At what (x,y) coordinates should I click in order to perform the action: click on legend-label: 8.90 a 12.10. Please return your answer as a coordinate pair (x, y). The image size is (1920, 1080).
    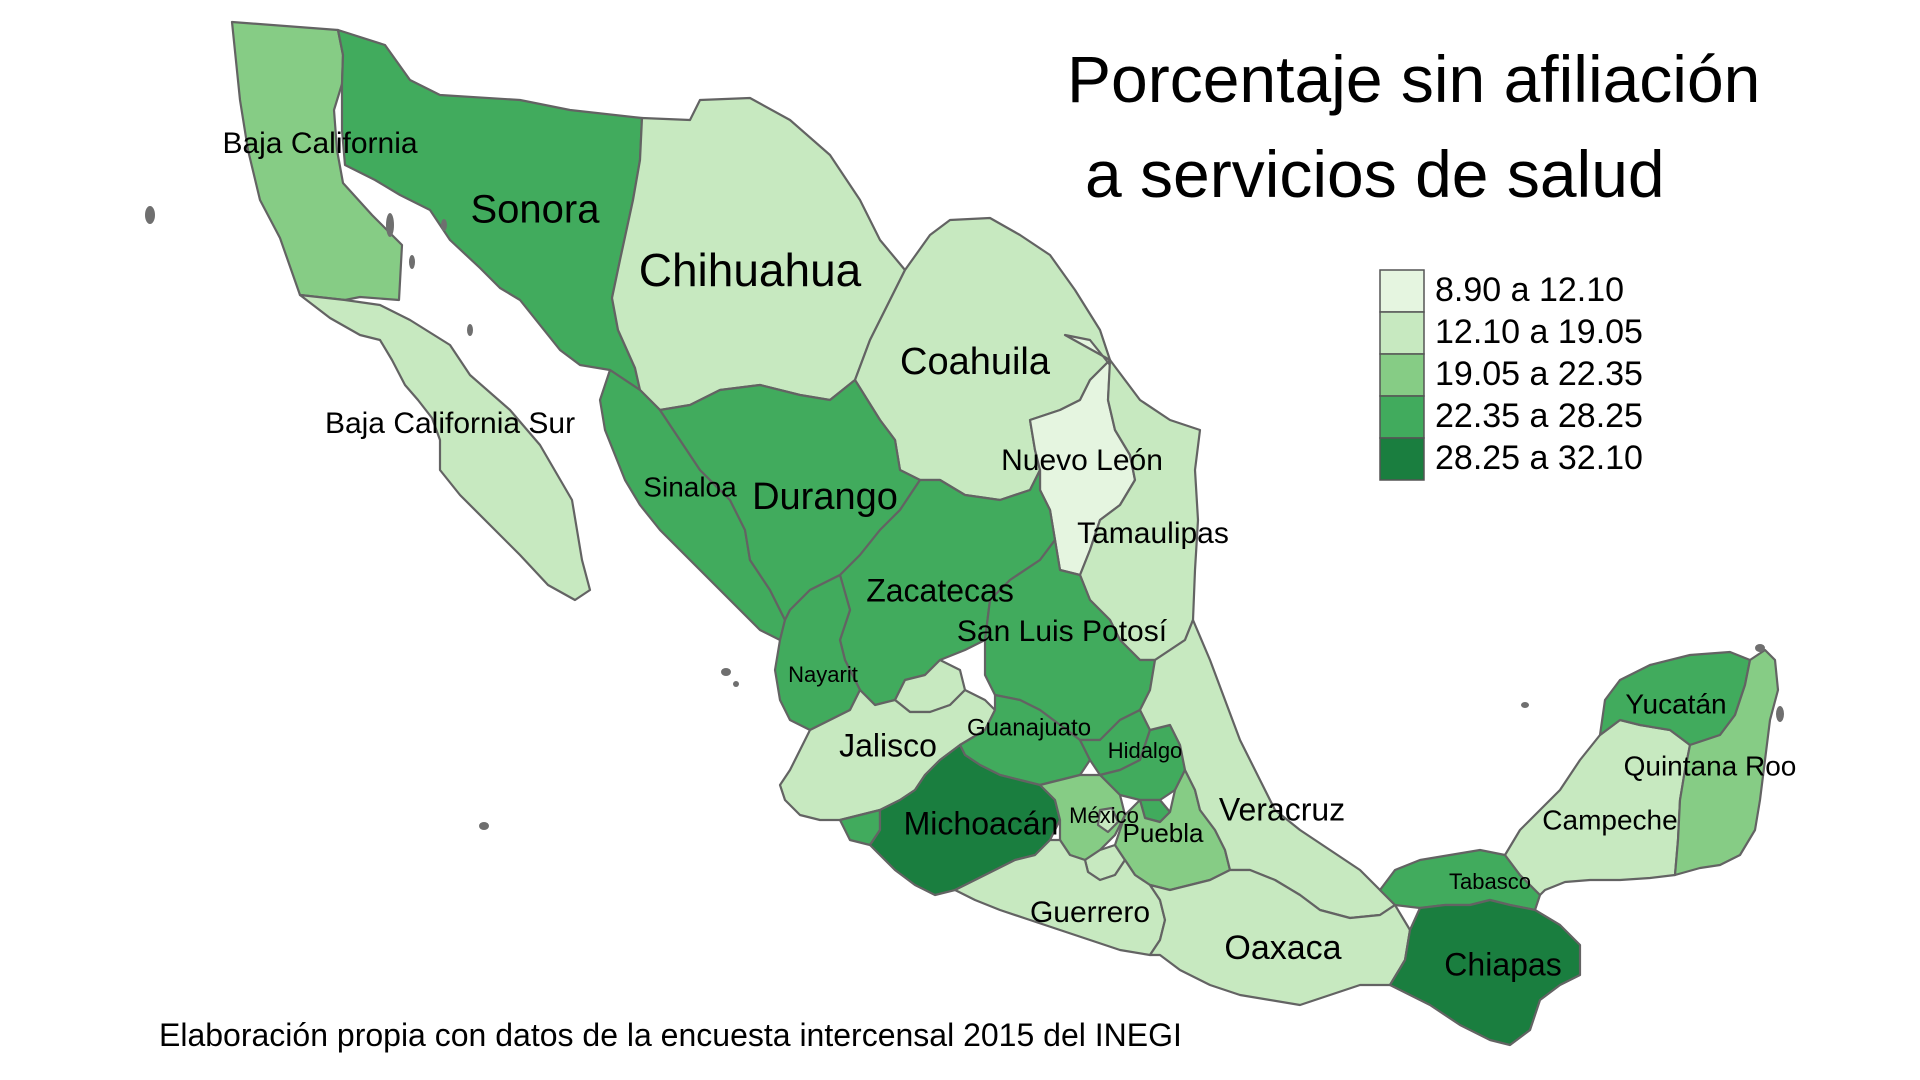
    Looking at the image, I should click on (1529, 290).